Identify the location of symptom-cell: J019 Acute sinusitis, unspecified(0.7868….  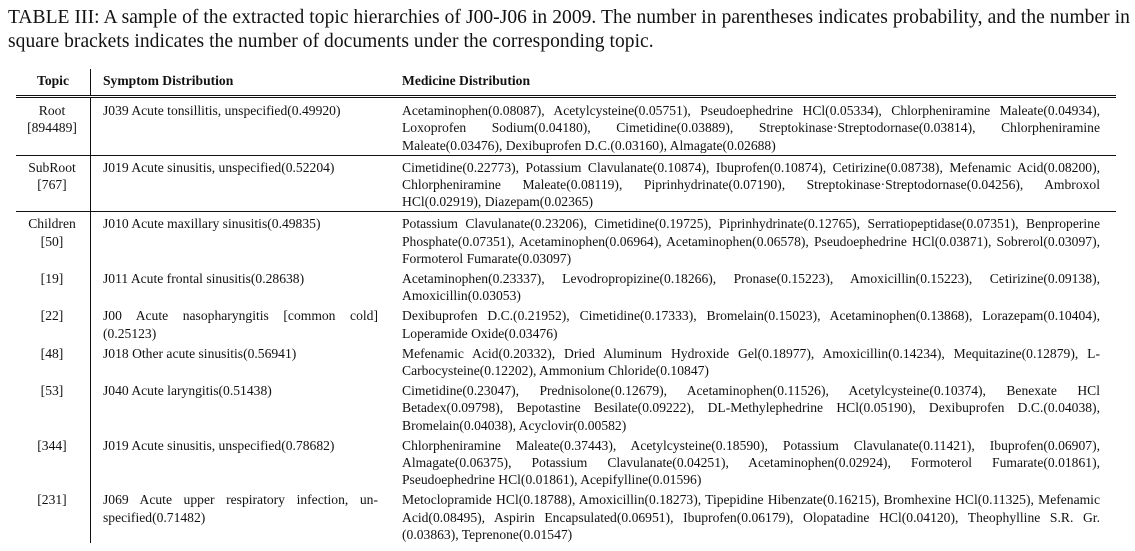
(219, 445).